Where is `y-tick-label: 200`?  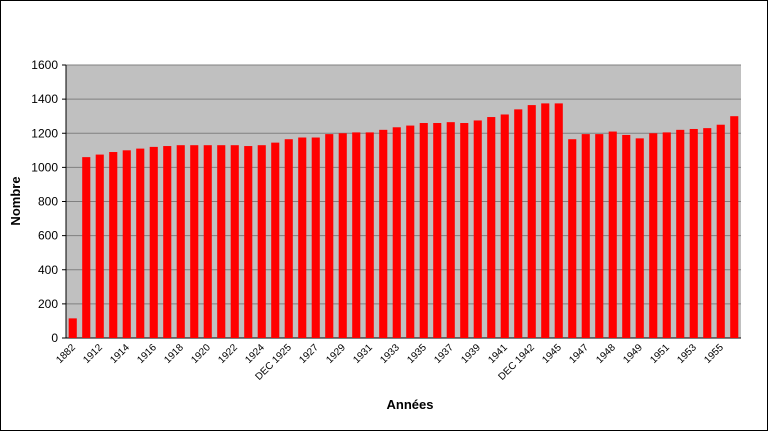 y-tick-label: 200 is located at coordinates (48, 304).